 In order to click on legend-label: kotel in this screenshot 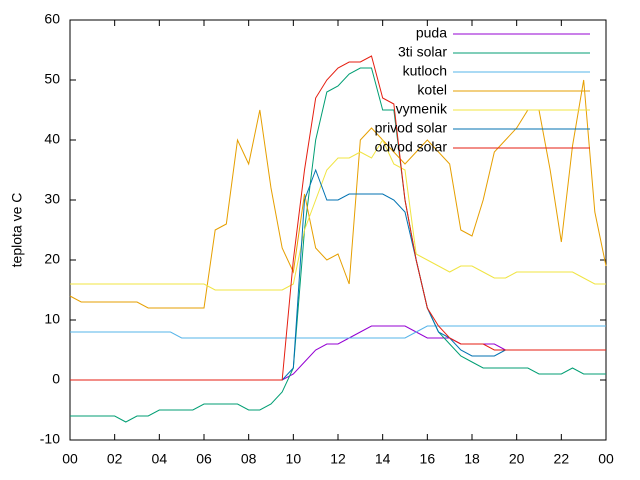, I will do `click(432, 90)`.